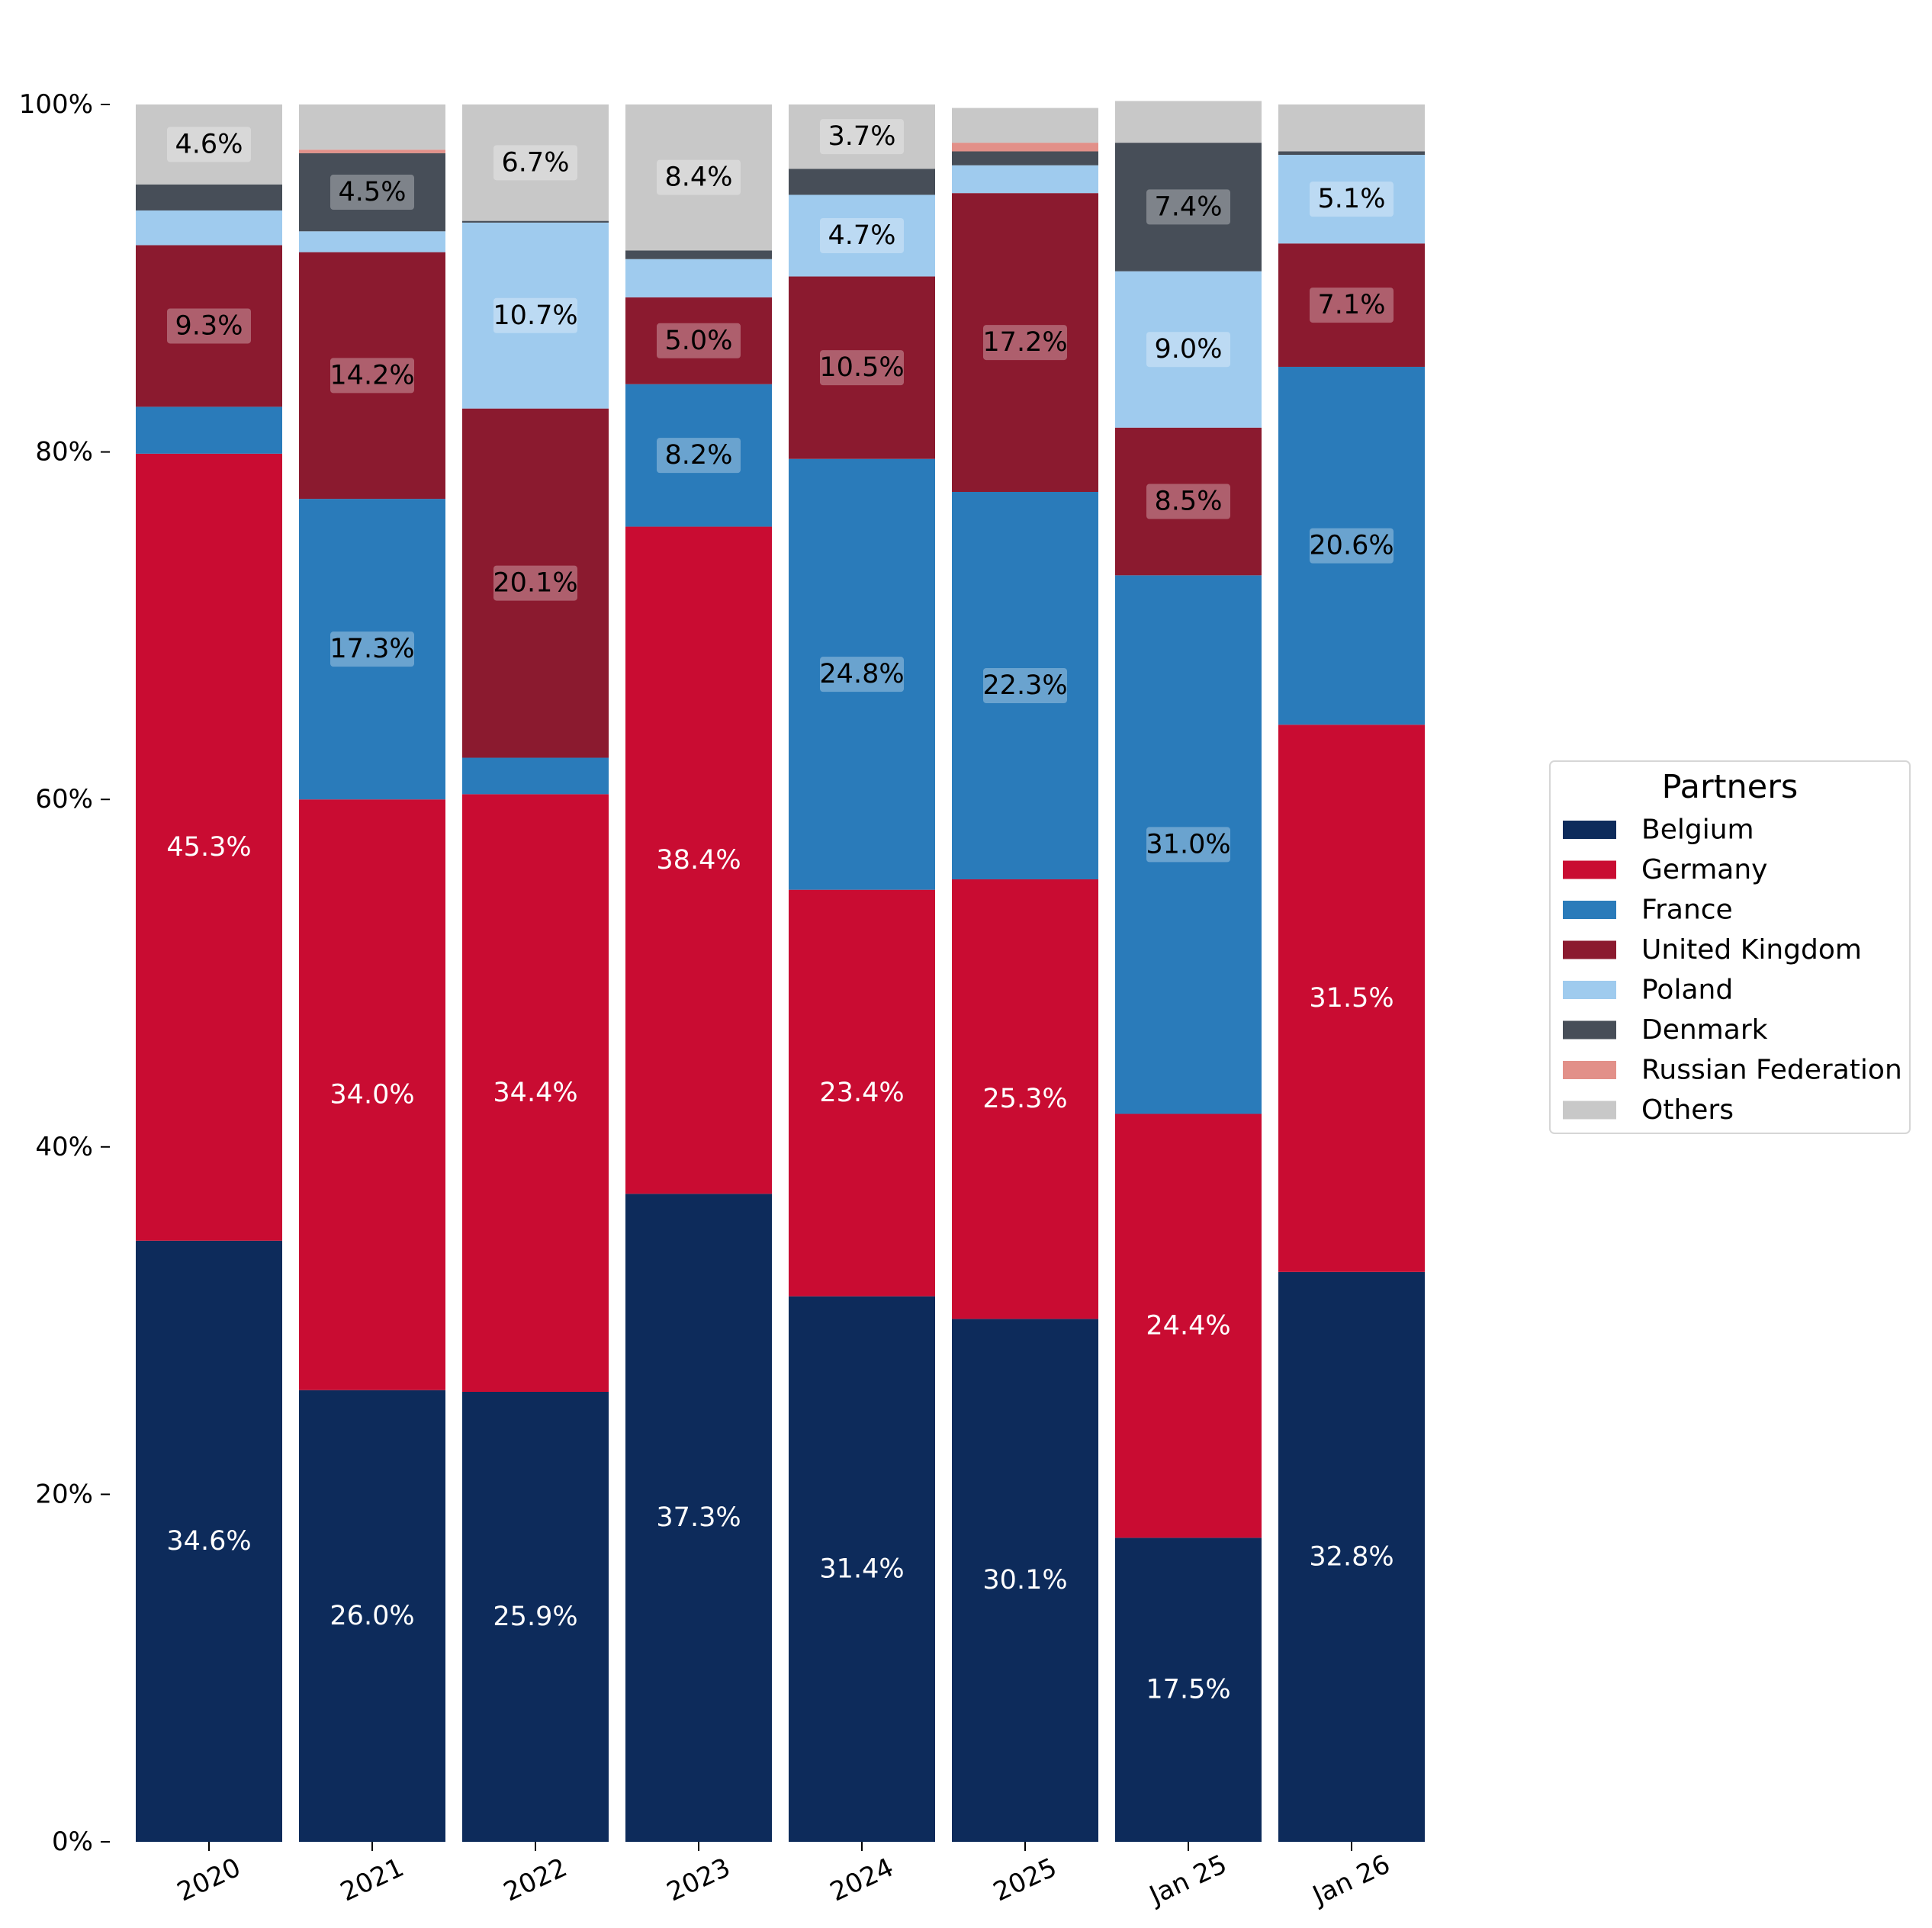 The image size is (1932, 1928). I want to click on segment-label: 7.1%, so click(1352, 305).